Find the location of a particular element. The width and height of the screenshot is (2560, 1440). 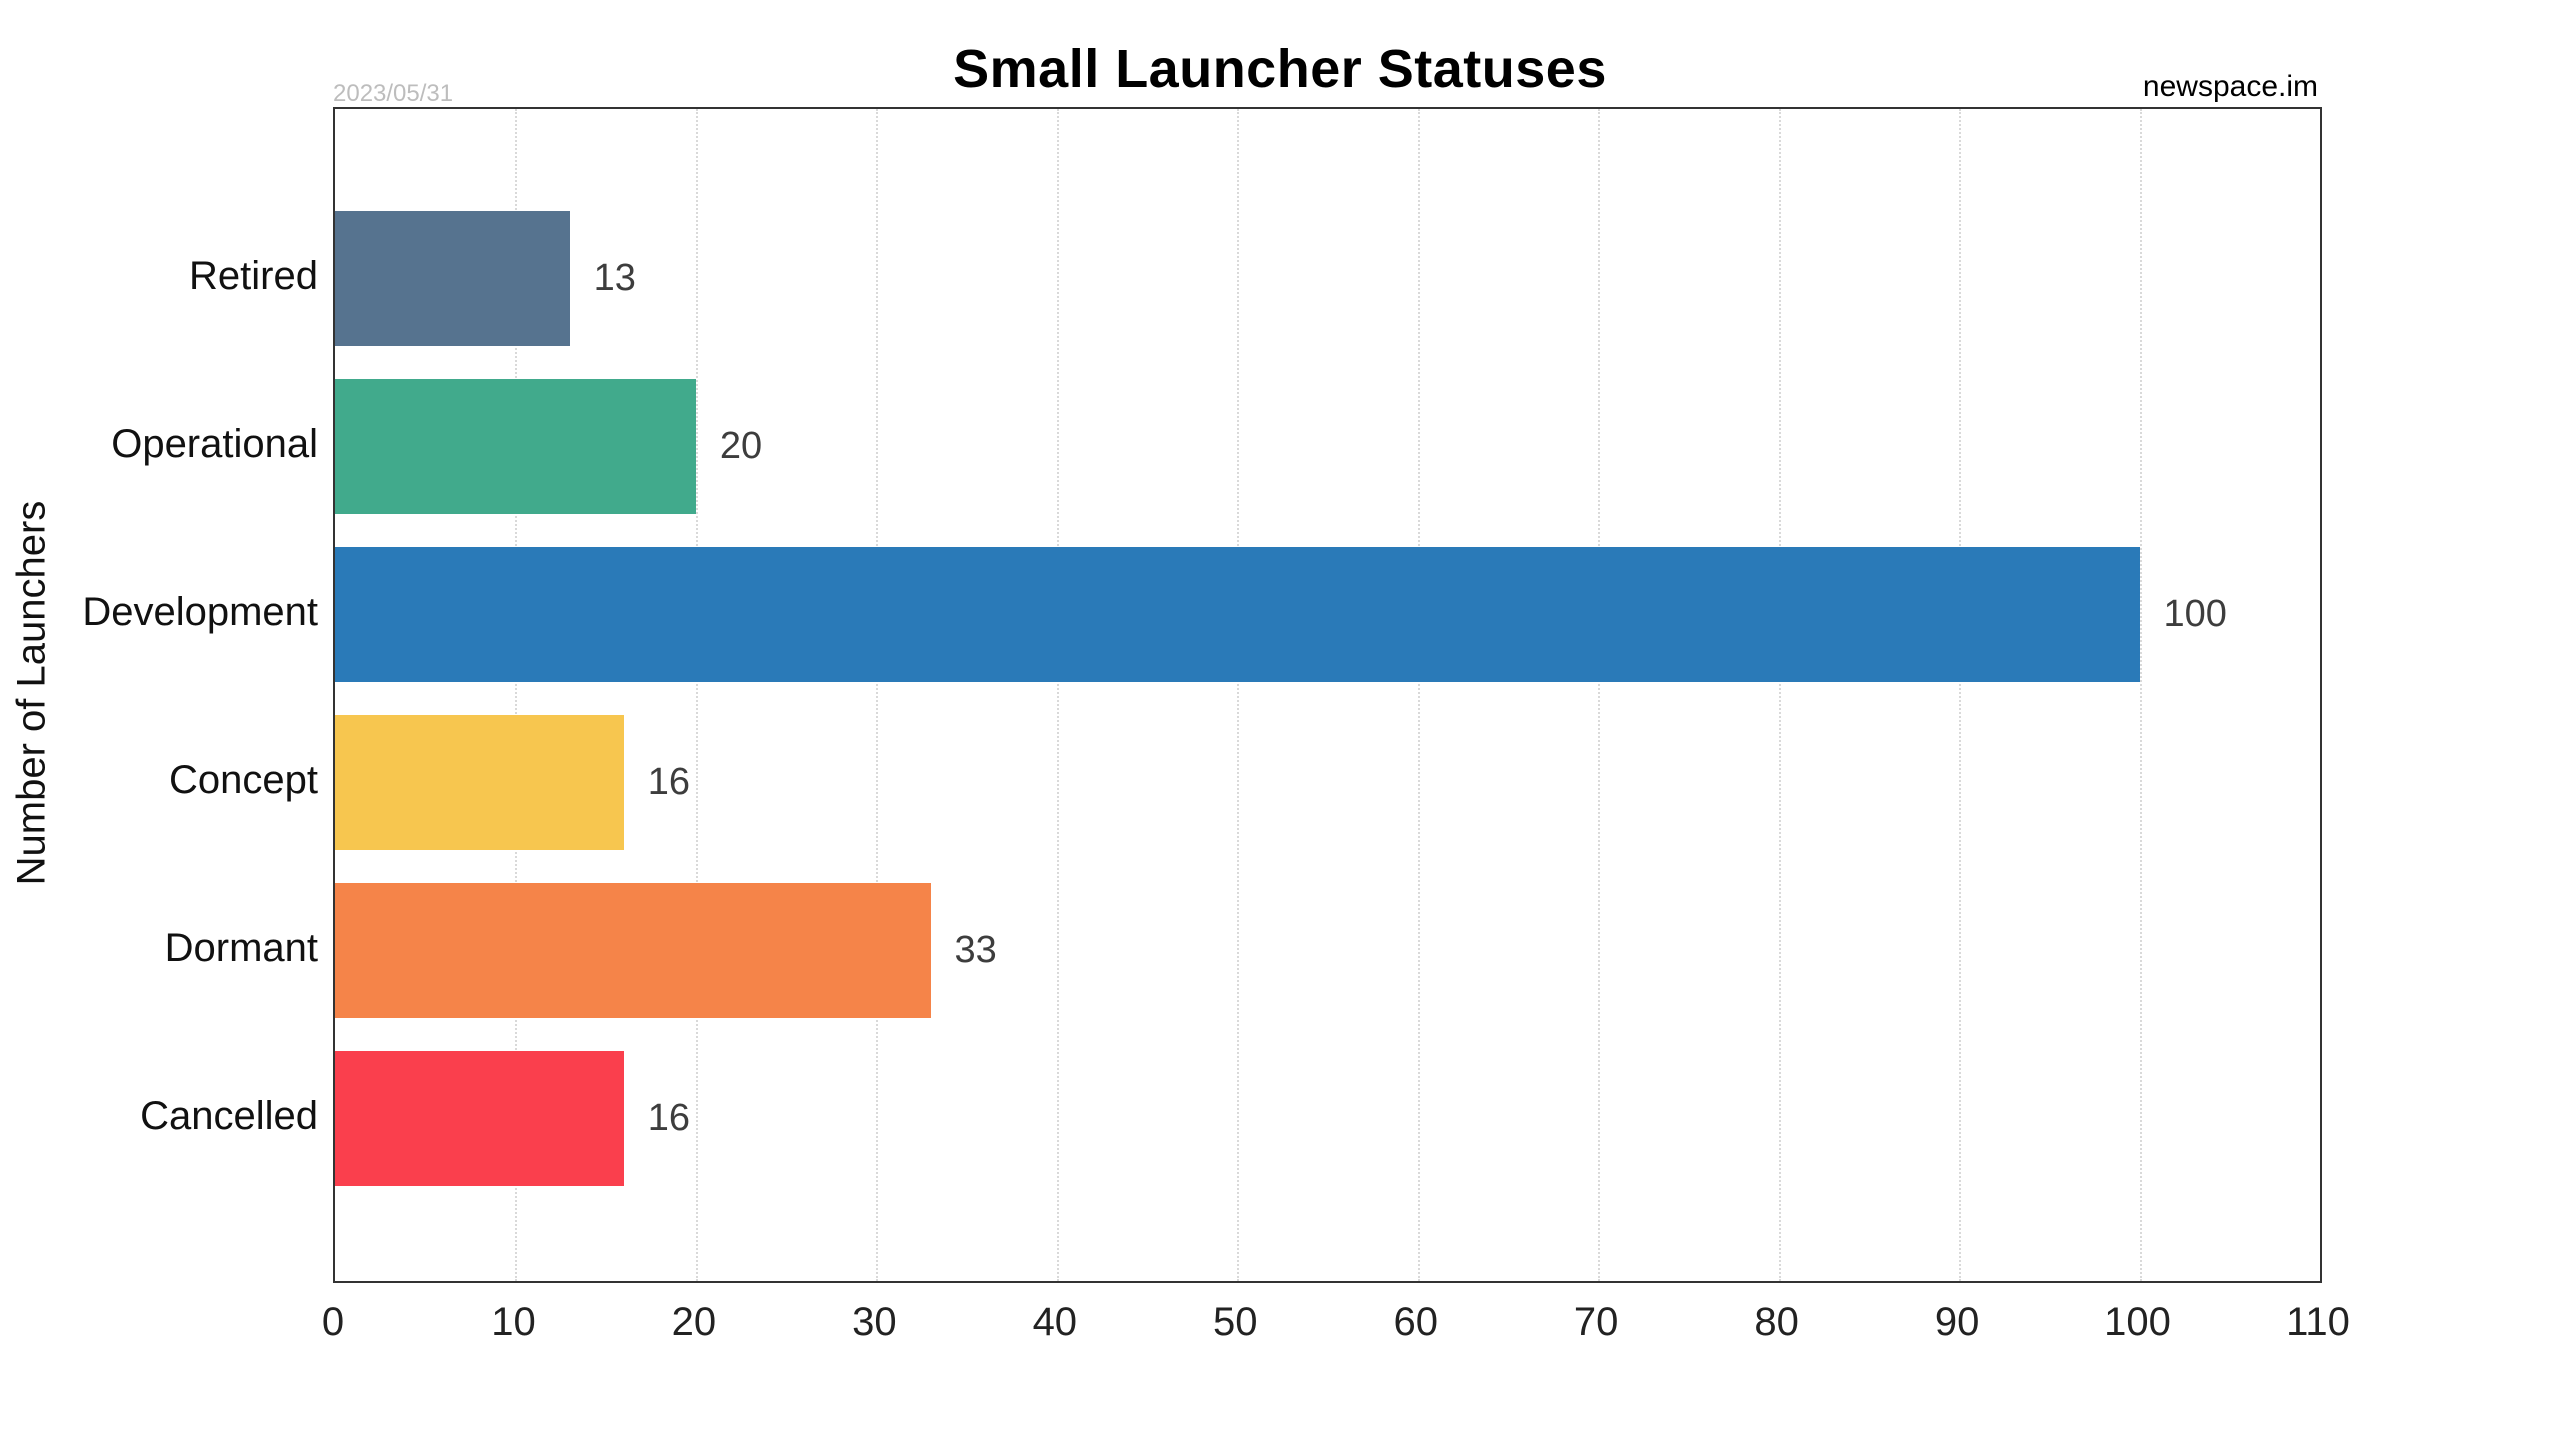

x-tick-label-40: 40 is located at coordinates (1055, 1322).